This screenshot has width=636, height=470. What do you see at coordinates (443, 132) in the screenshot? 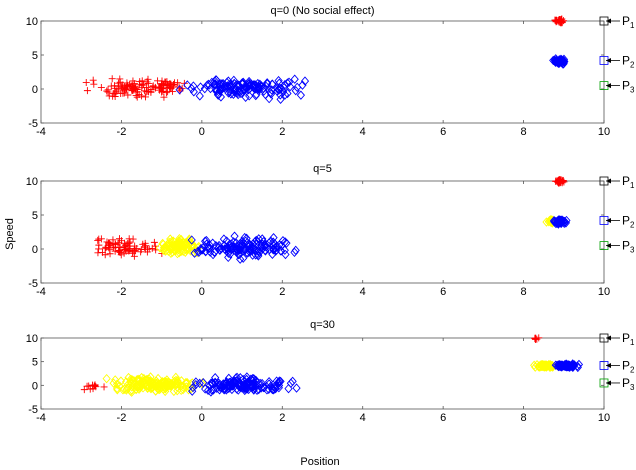
I see `x-tick-label: 6` at bounding box center [443, 132].